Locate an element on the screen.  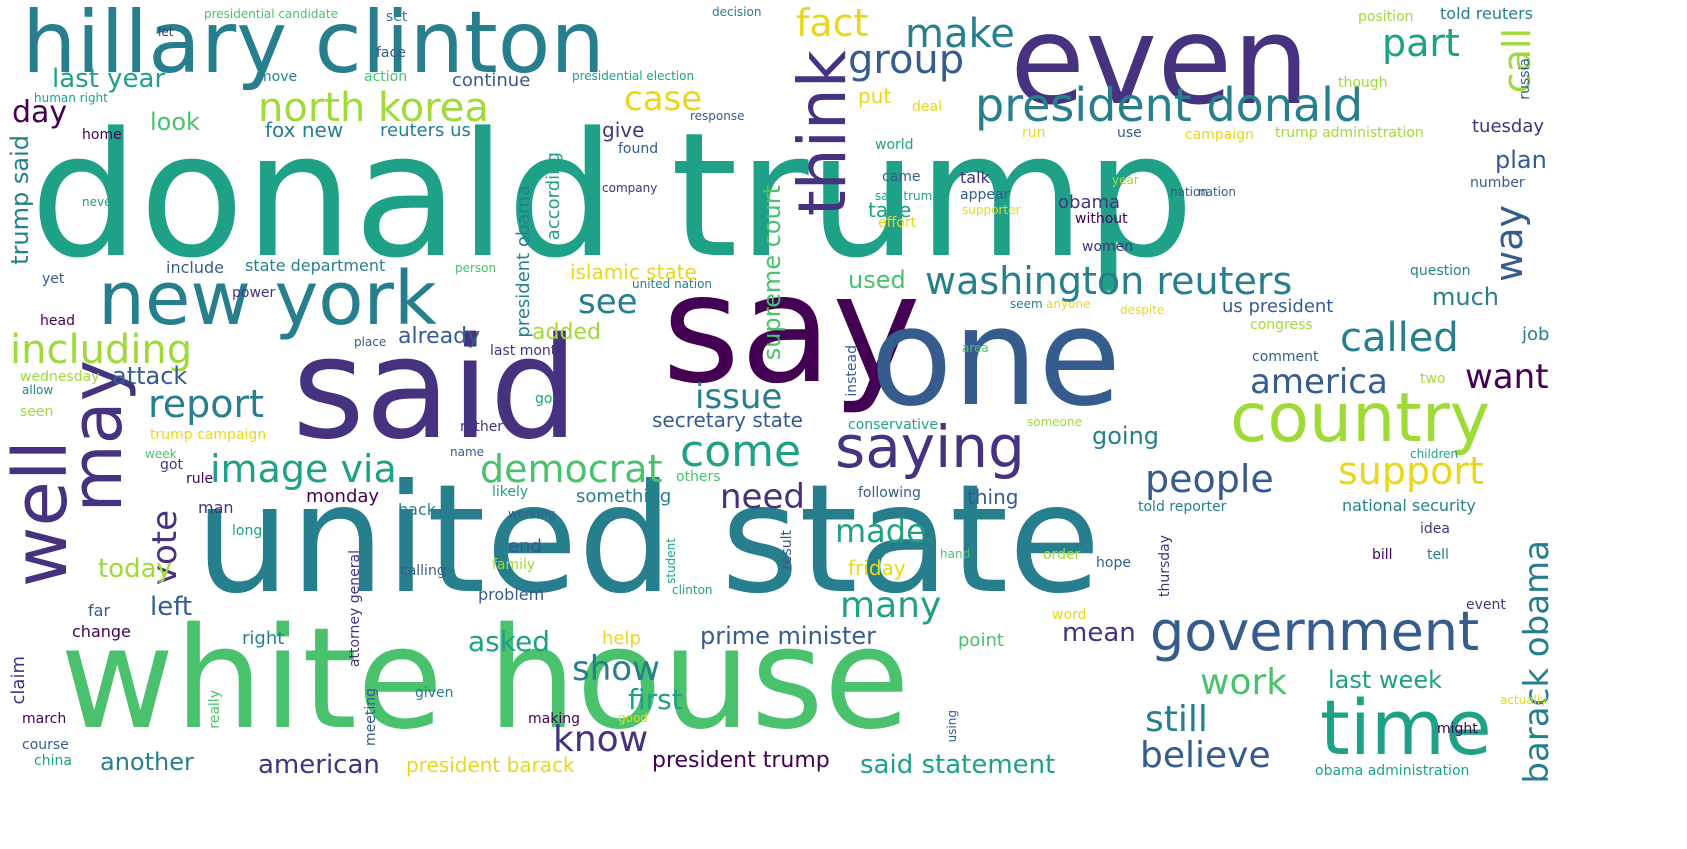
word: made is located at coordinates (880, 531).